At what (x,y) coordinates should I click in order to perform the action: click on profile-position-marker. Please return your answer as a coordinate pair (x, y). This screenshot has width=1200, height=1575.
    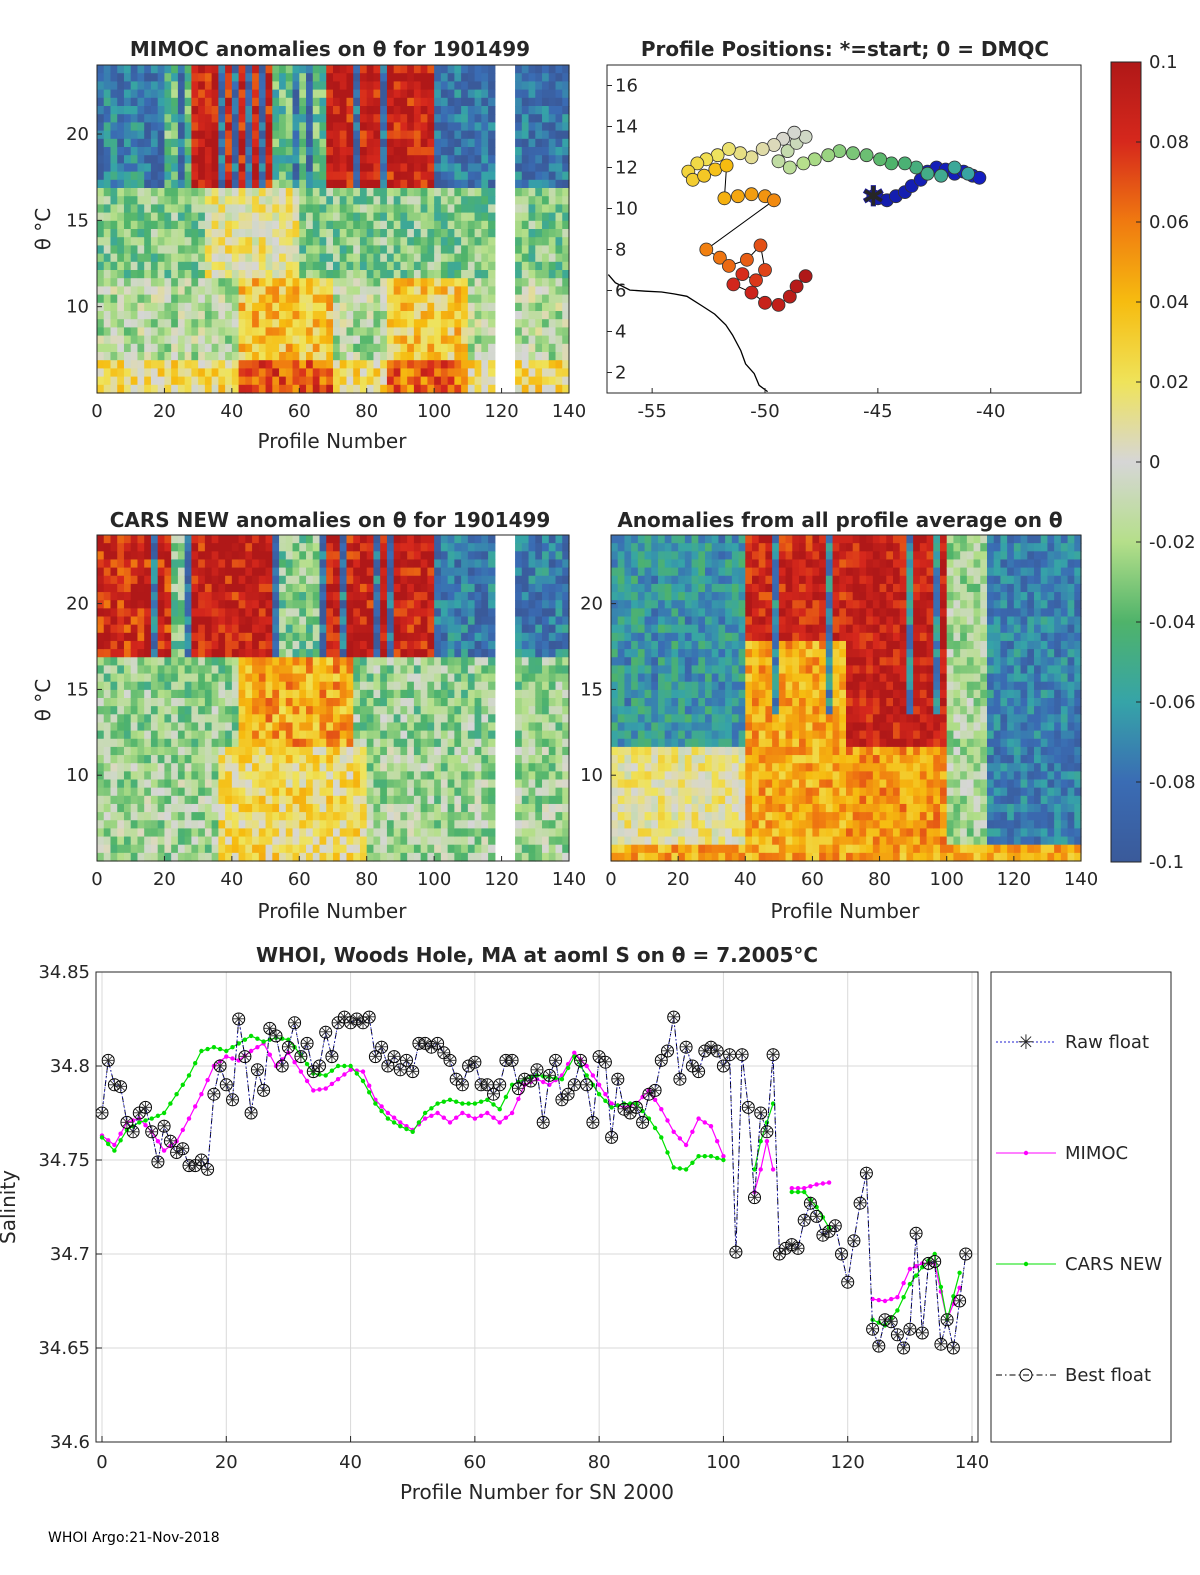
    Looking at the image, I should click on (706, 249).